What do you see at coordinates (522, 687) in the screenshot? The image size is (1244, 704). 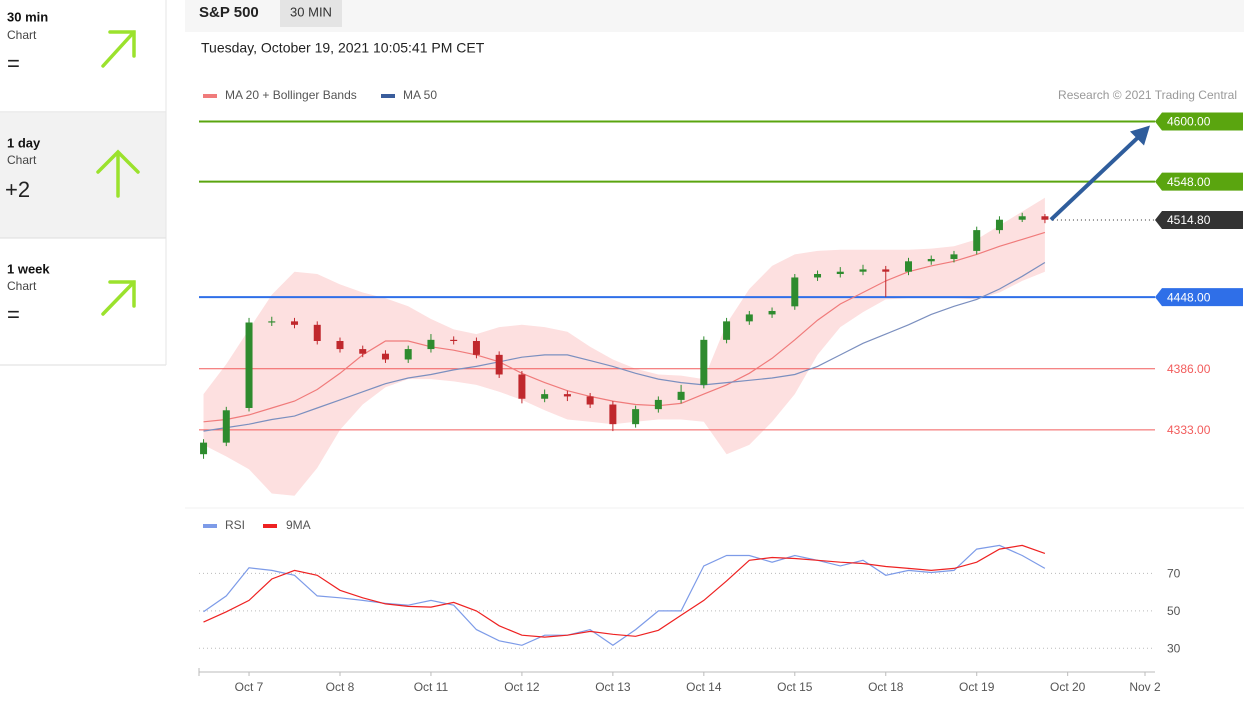 I see `x-tick-label: Oct 12` at bounding box center [522, 687].